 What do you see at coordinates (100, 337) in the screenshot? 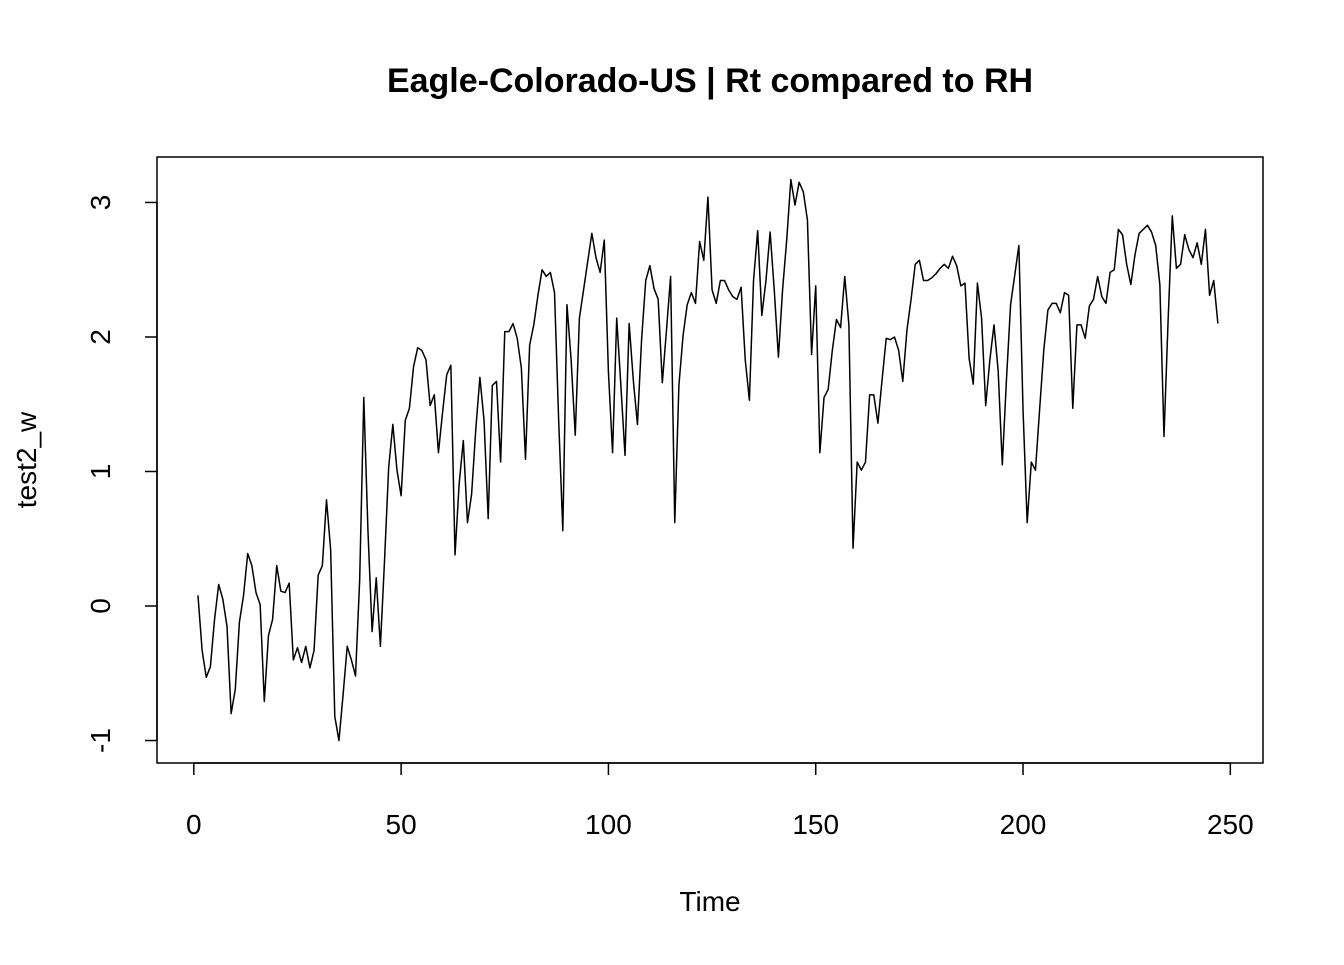
I see `y-tick-label: 2` at bounding box center [100, 337].